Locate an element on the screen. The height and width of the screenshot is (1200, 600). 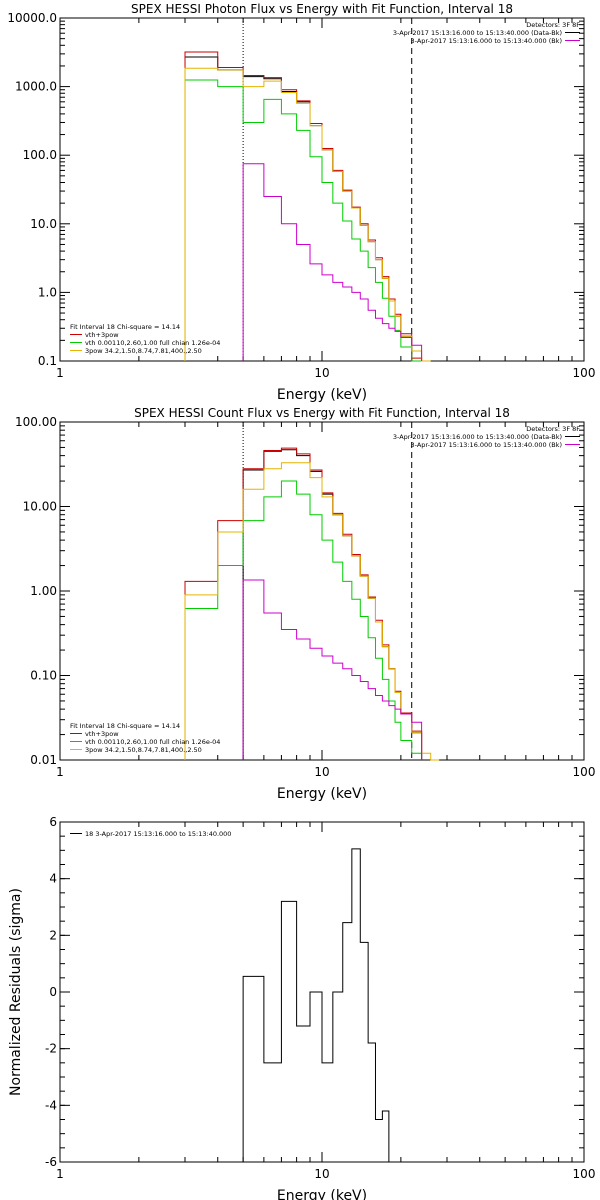
y-tick-label: 10.00 is located at coordinates (40, 507).